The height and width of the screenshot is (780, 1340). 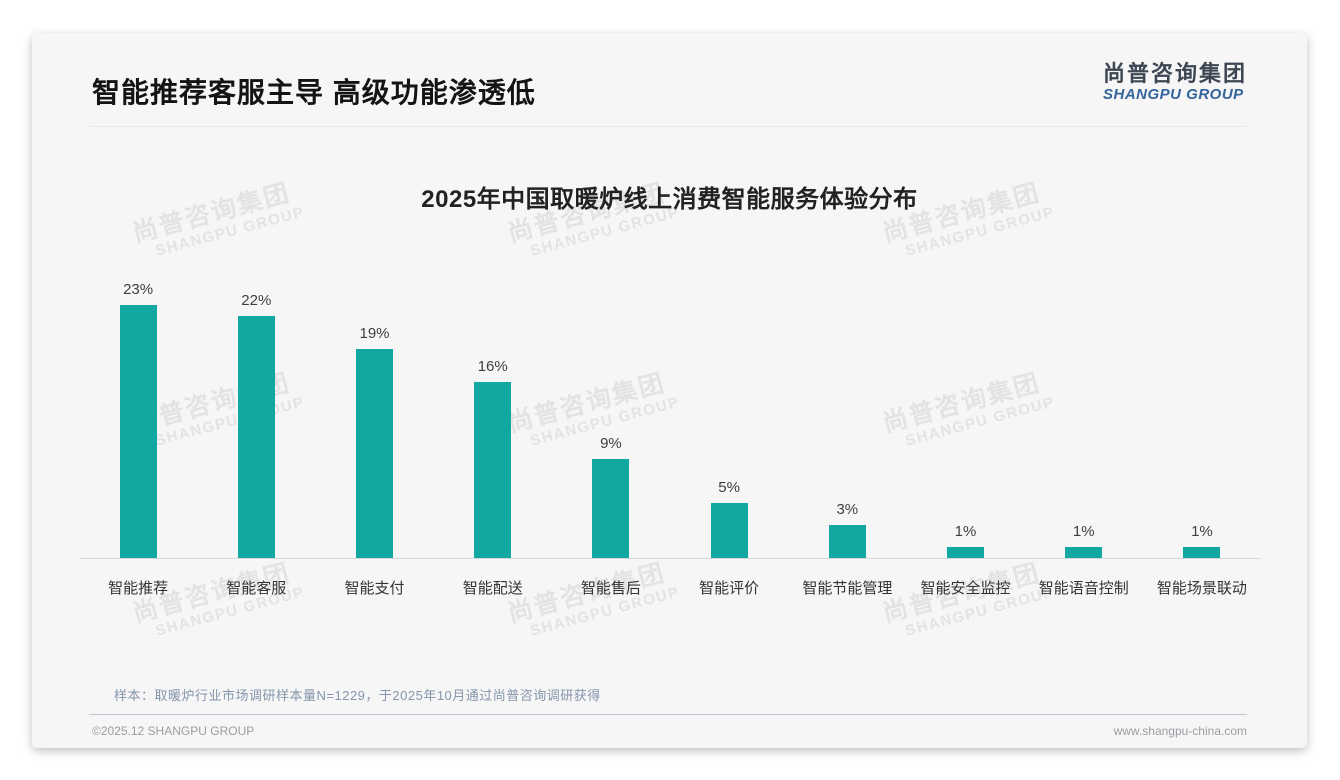 What do you see at coordinates (256, 588) in the screenshot?
I see `category-label: 智能客服` at bounding box center [256, 588].